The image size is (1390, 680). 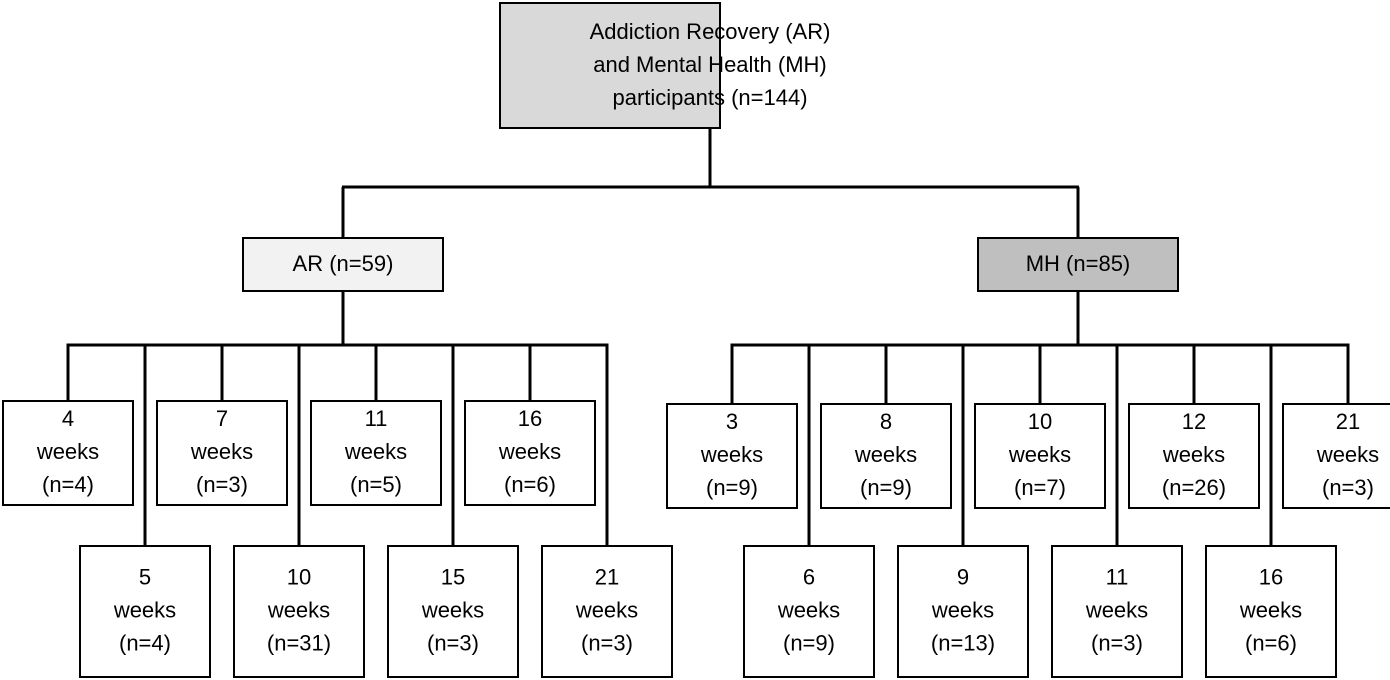 I want to click on week-text: 4, so click(x=68, y=418).